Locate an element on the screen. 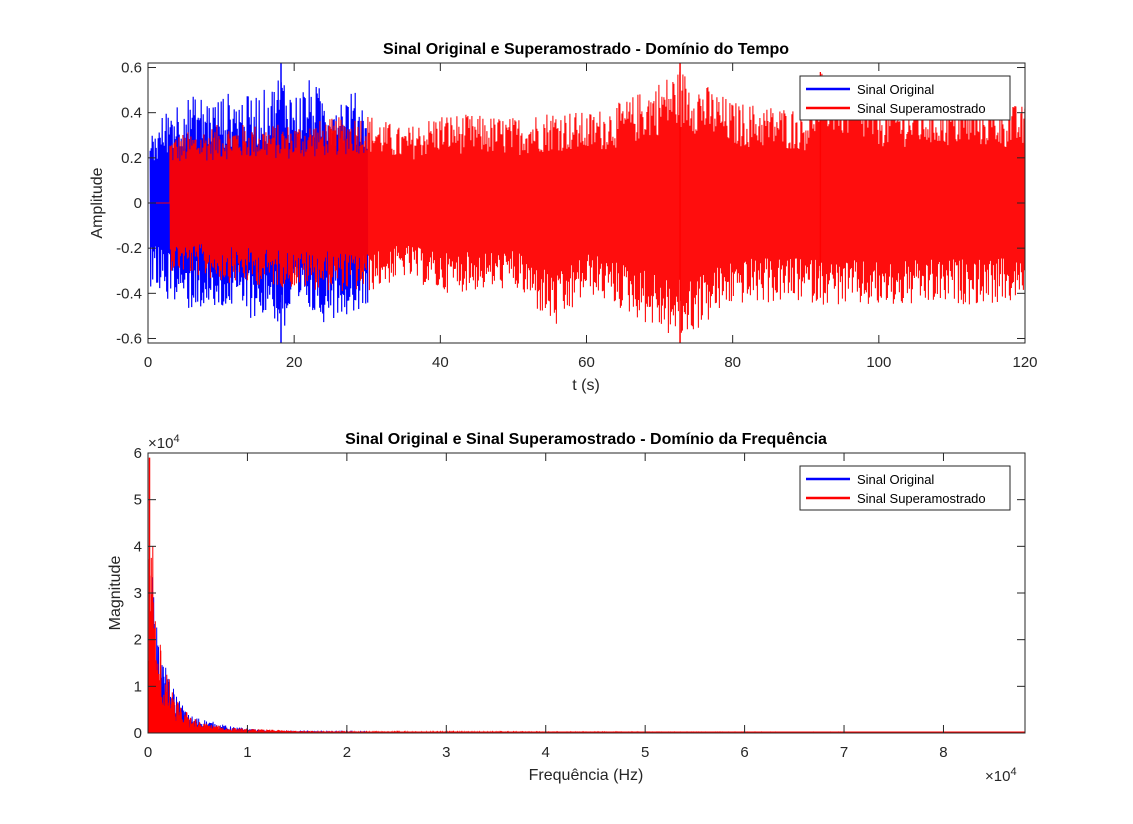 The height and width of the screenshot is (824, 1133). x-tick-label: 3 is located at coordinates (446, 752).